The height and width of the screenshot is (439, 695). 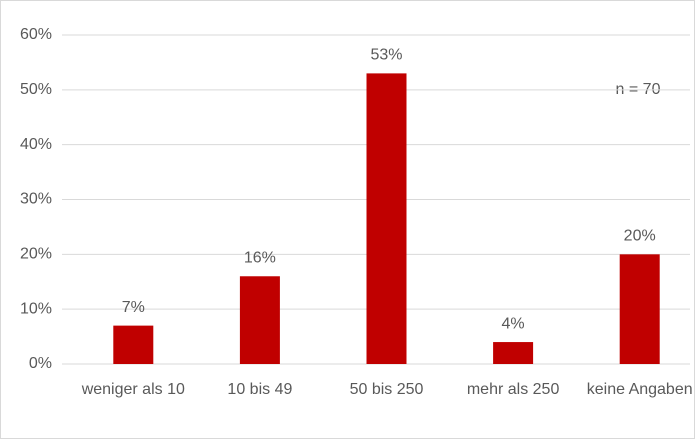 I want to click on x-tick-label: weniger als 10, so click(x=133, y=389).